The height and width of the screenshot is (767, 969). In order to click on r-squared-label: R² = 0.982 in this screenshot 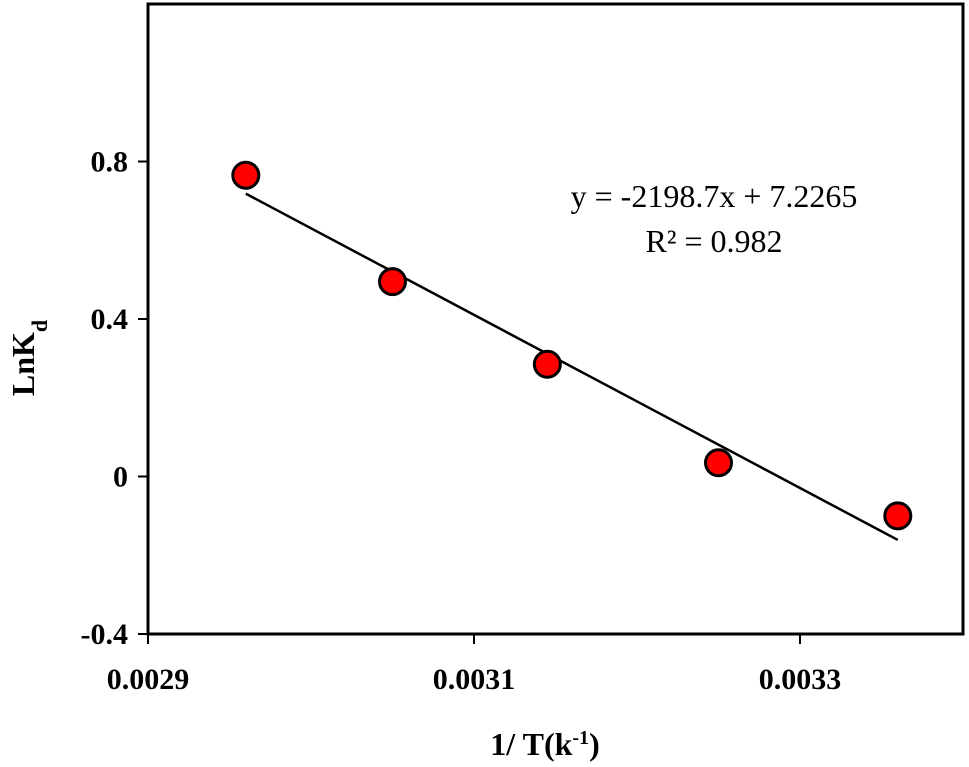, I will do `click(714, 241)`.